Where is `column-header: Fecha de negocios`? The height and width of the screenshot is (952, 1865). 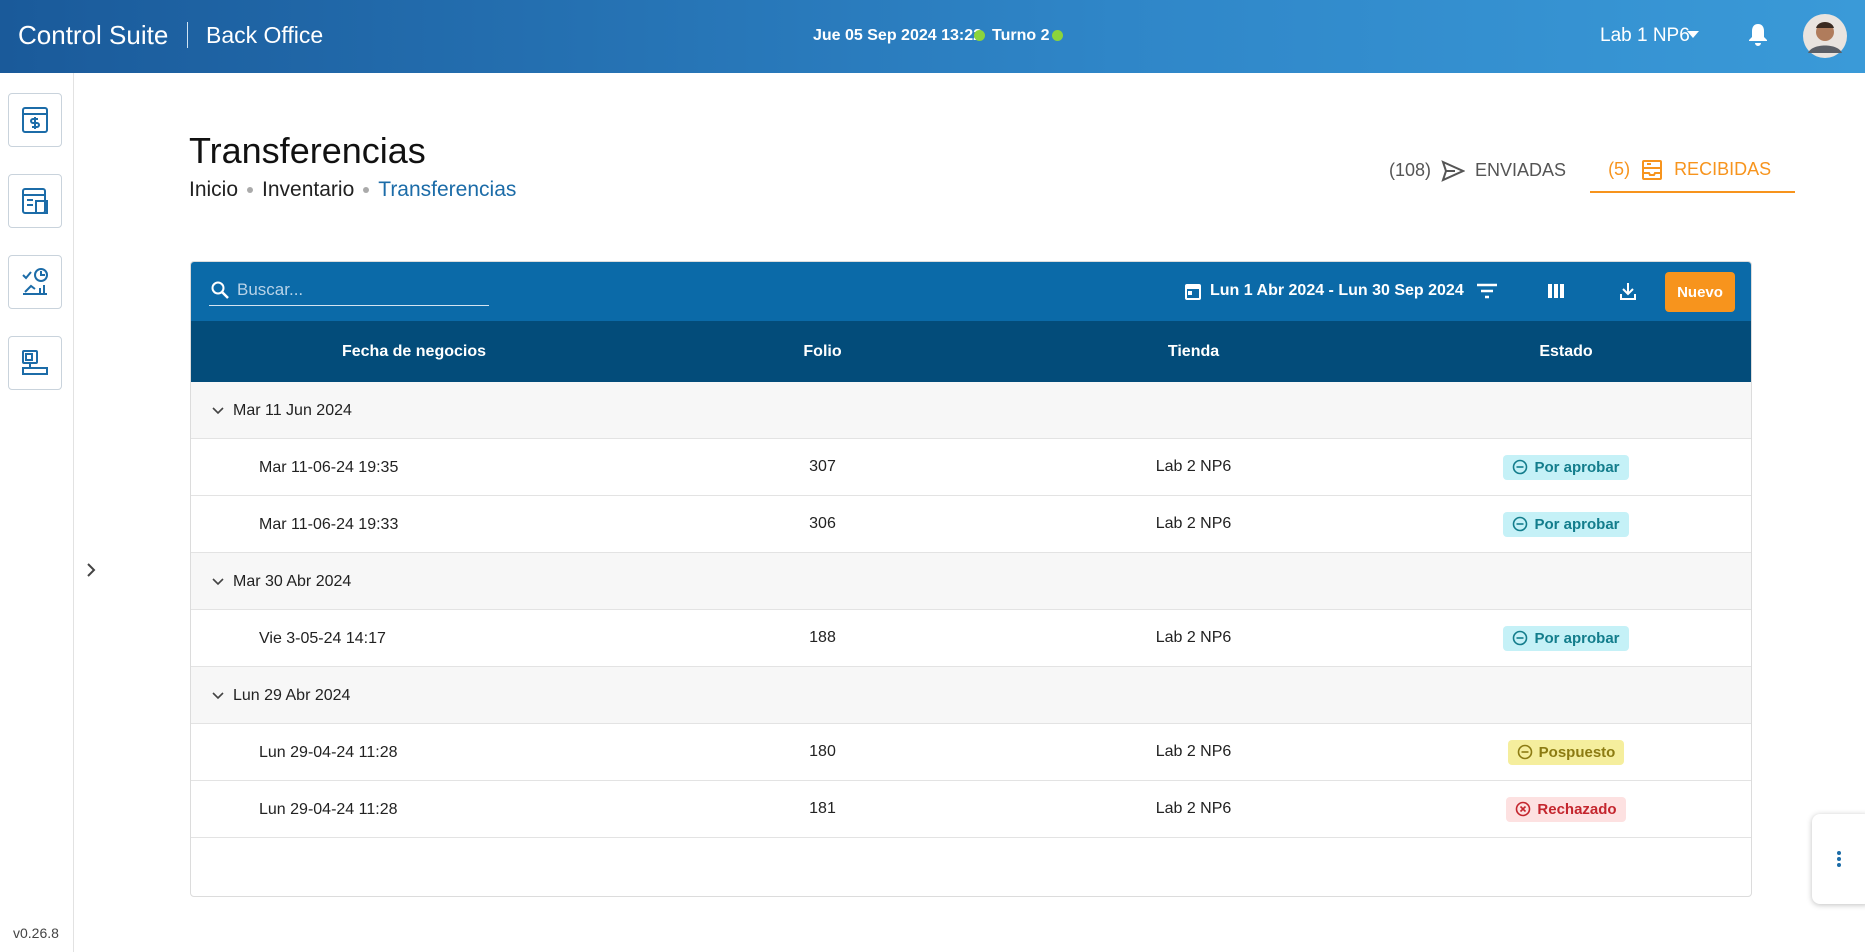
column-header: Fecha de negocios is located at coordinates (414, 351).